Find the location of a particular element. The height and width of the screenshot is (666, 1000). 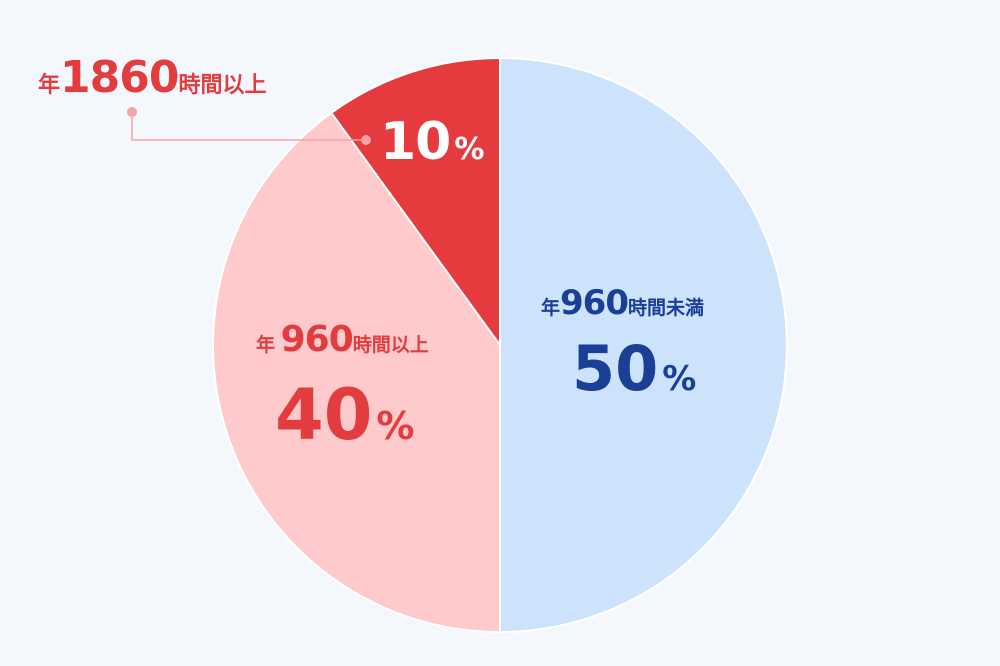

value-number: 40 is located at coordinates (324, 415).